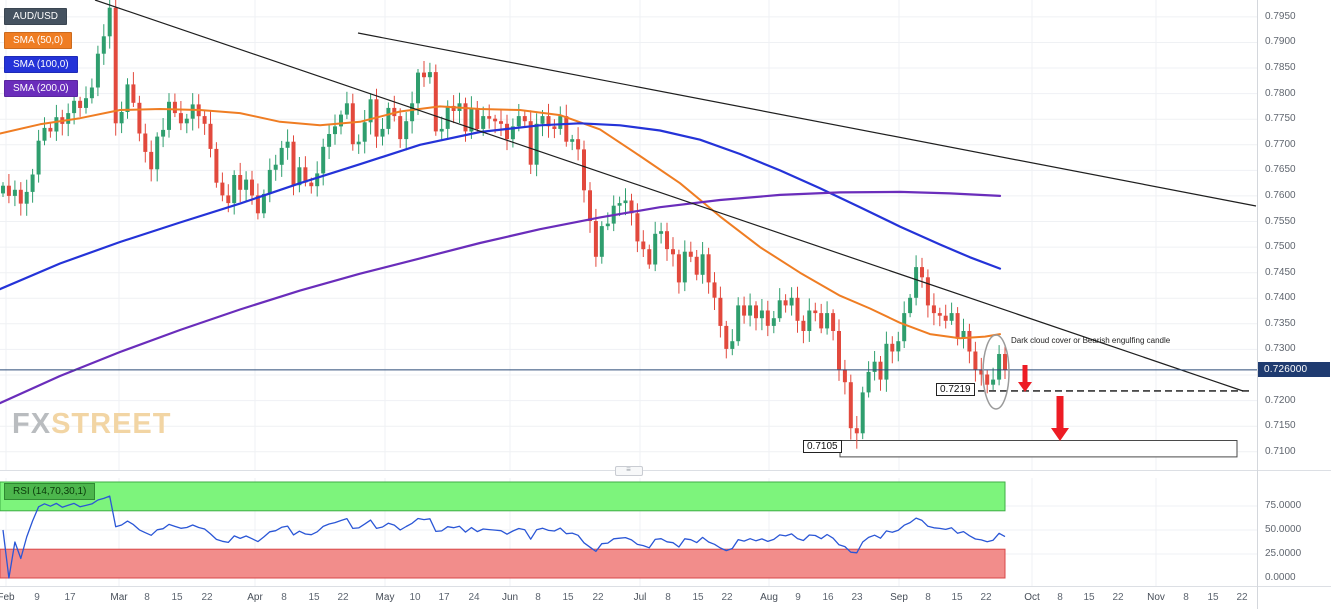 This screenshot has height=609, width=1331. What do you see at coordinates (1280, 119) in the screenshot?
I see `price-axis-label: 0.7750` at bounding box center [1280, 119].